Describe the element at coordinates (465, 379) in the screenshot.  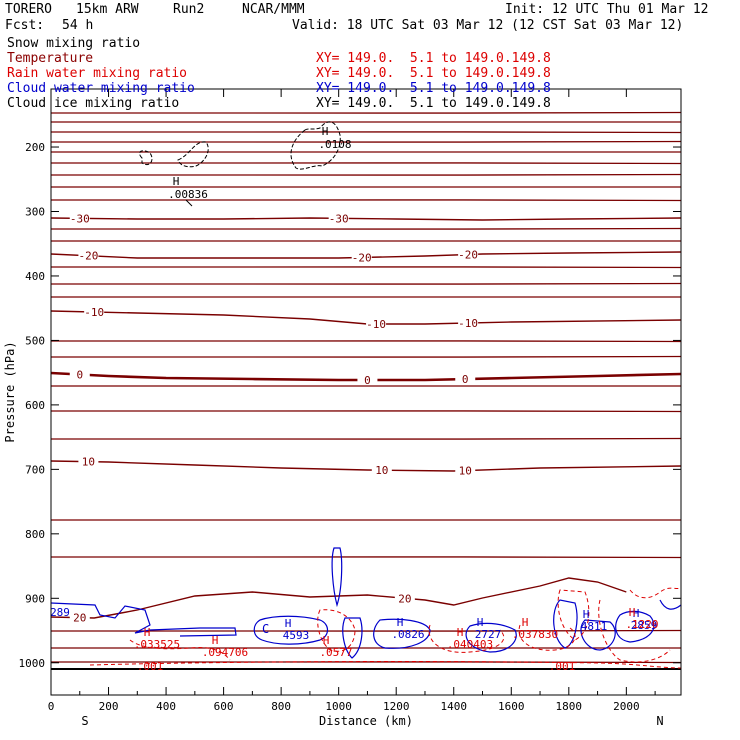
I see `temperature-label-0-2: 0` at that location.